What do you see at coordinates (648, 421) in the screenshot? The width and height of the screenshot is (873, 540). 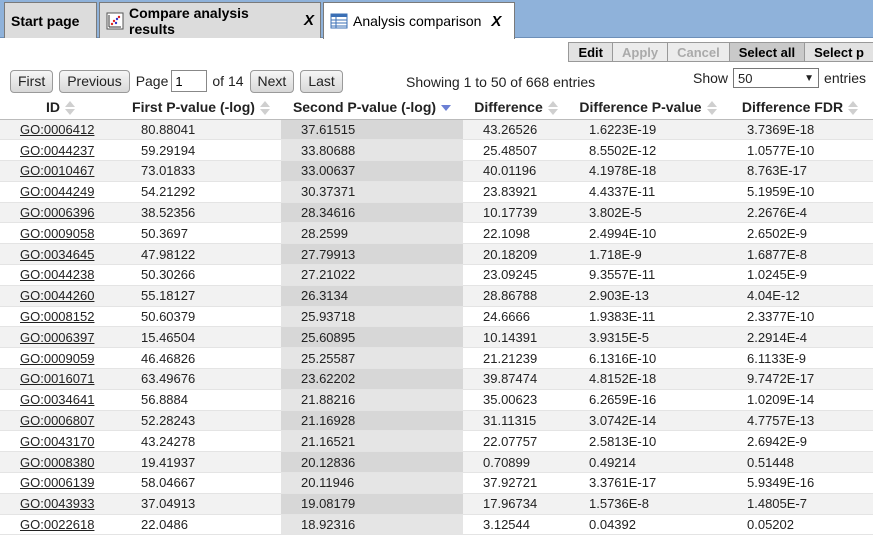 I see `difference-p-value-cell: 3.0742E-14` at bounding box center [648, 421].